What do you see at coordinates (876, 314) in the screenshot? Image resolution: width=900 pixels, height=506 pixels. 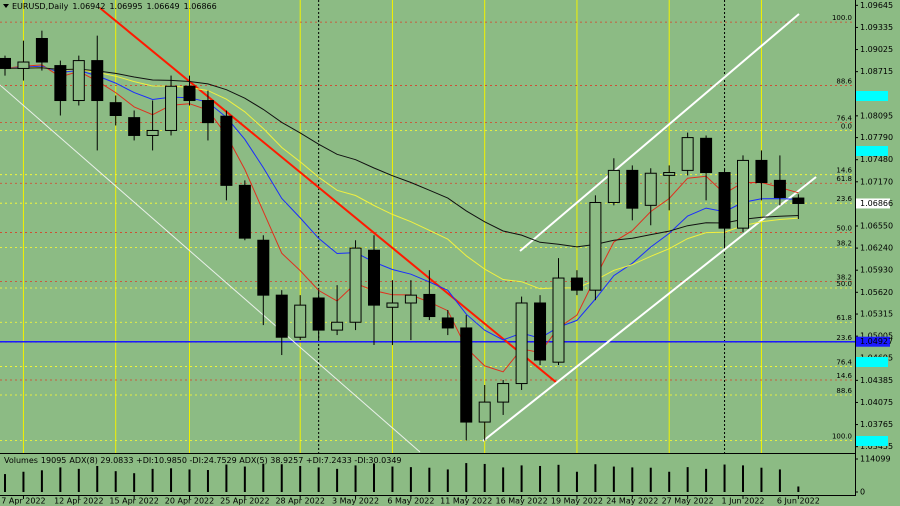 I see `y-tick-label: 1.05315` at bounding box center [876, 314].